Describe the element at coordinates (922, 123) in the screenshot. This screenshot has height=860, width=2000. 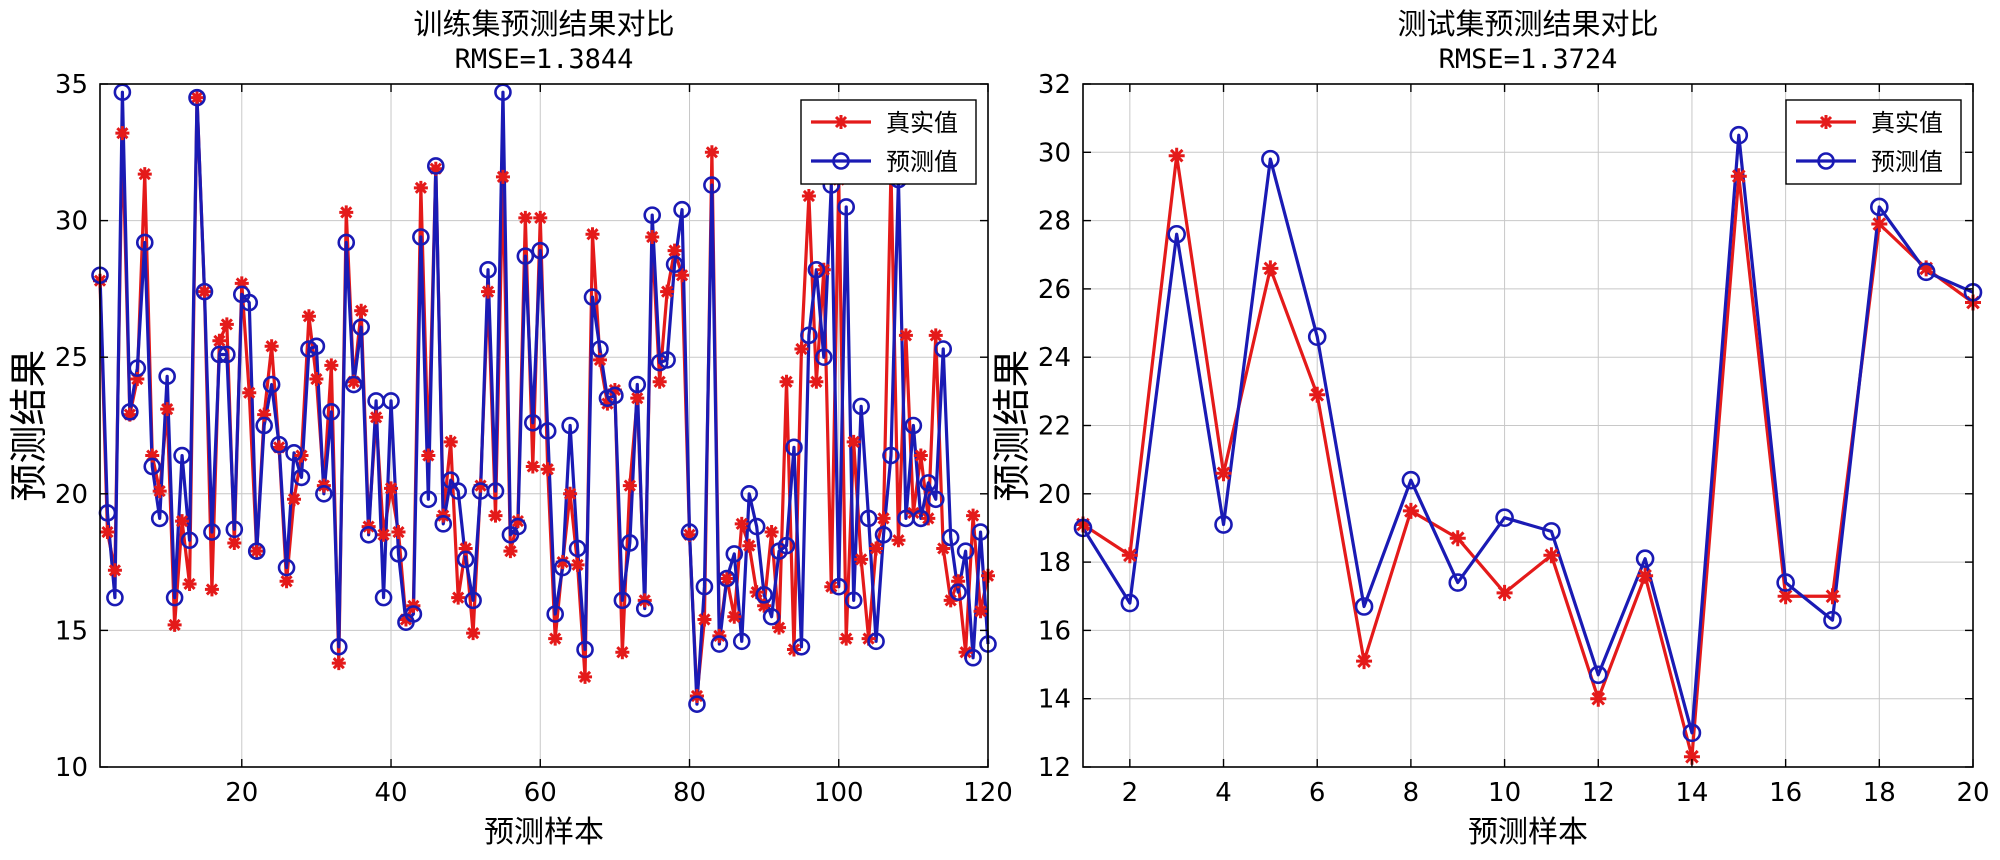
I see `legend-label: 真实值` at that location.